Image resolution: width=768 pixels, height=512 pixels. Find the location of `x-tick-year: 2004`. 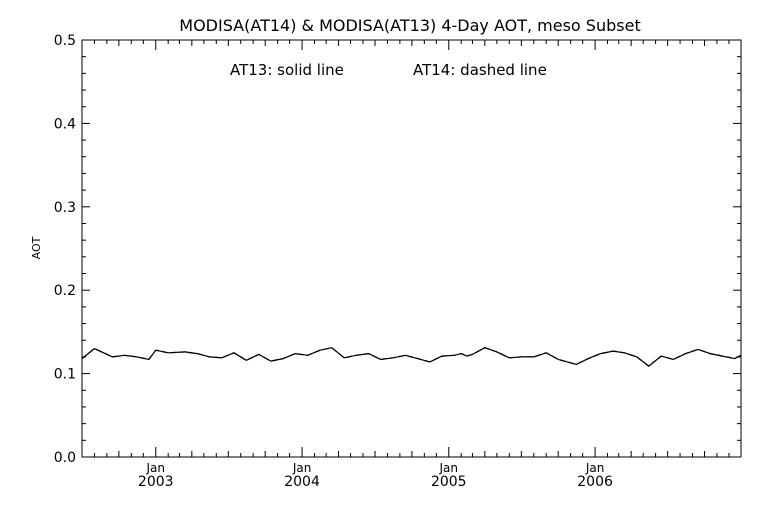

x-tick-year: 2004 is located at coordinates (302, 482).